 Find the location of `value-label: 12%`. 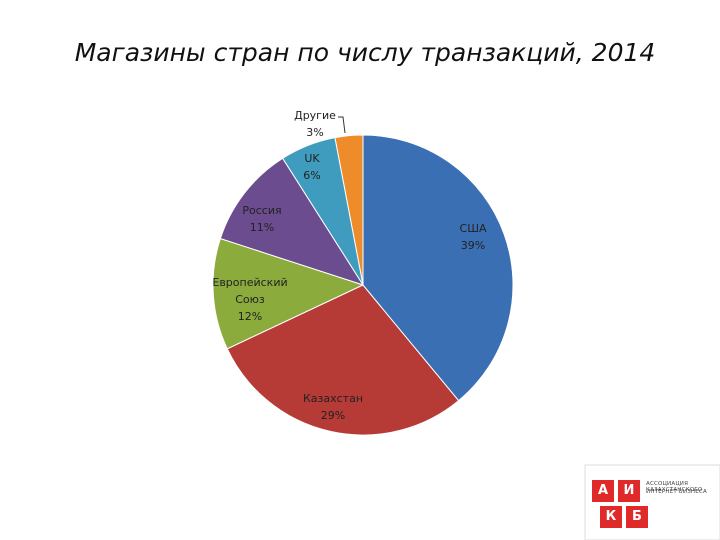

value-label: 12% is located at coordinates (250, 316).